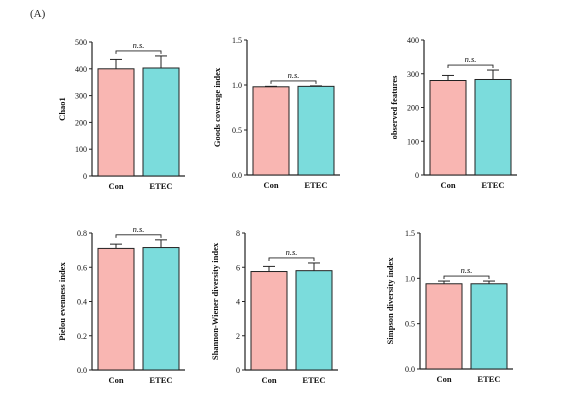  I want to click on y-tick-label: 0.8, so click(82, 233).